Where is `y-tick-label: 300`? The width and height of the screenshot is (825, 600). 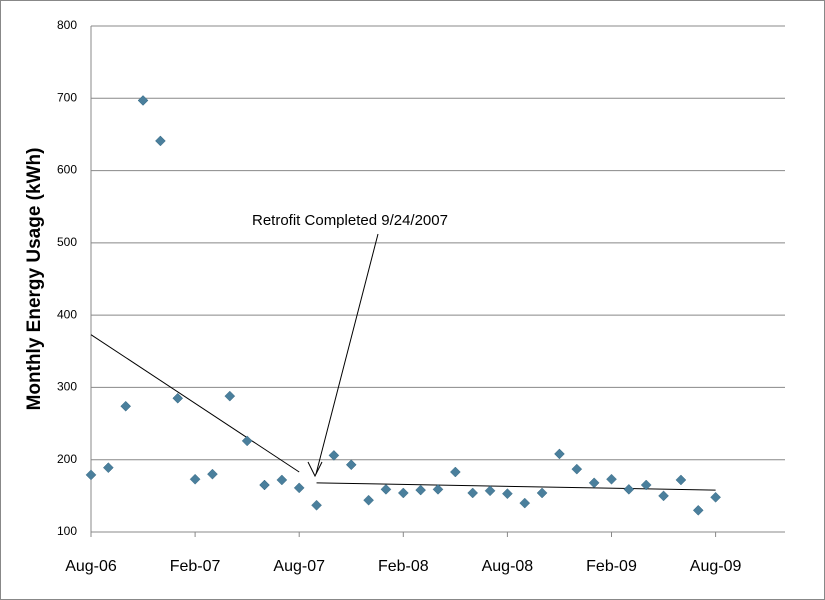 y-tick-label: 300 is located at coordinates (67, 387).